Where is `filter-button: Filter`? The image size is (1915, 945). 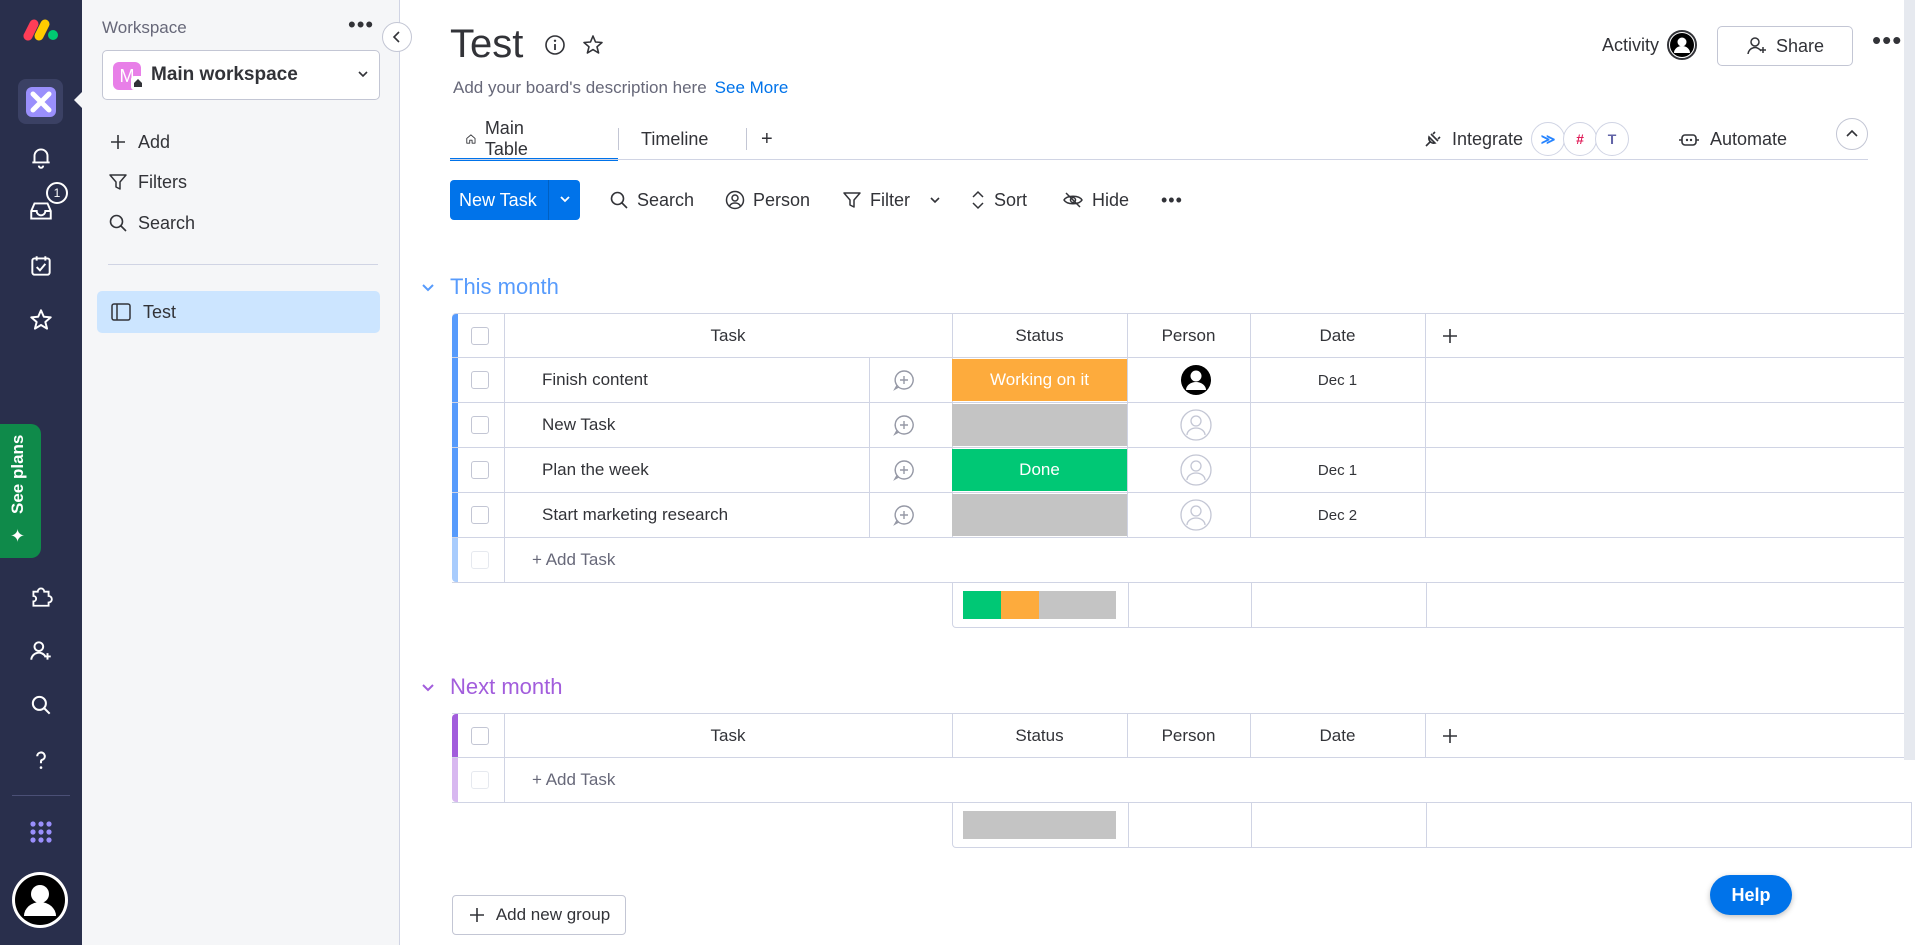 filter-button: Filter is located at coordinates (876, 200).